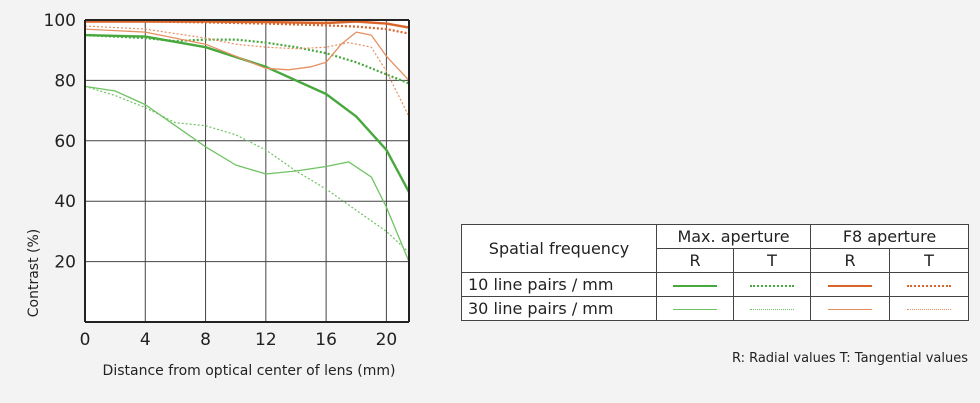 Image resolution: width=980 pixels, height=403 pixels. What do you see at coordinates (559, 284) in the screenshot?
I see `row-10-lp-label: 10 line pairs / mm` at bounding box center [559, 284].